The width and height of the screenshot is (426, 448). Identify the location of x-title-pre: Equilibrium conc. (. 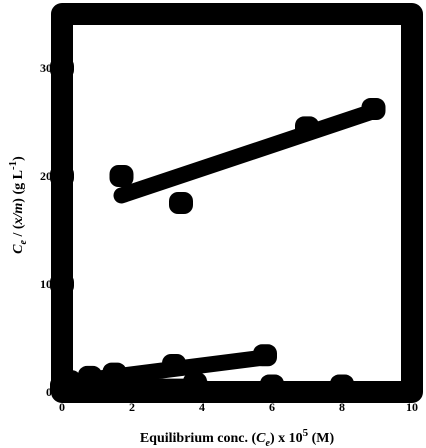
(198, 438).